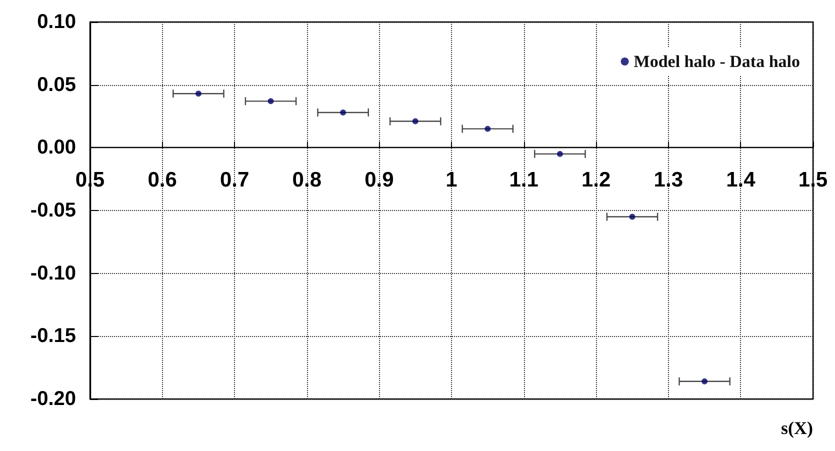  I want to click on x-tick-label: 1.2, so click(596, 180).